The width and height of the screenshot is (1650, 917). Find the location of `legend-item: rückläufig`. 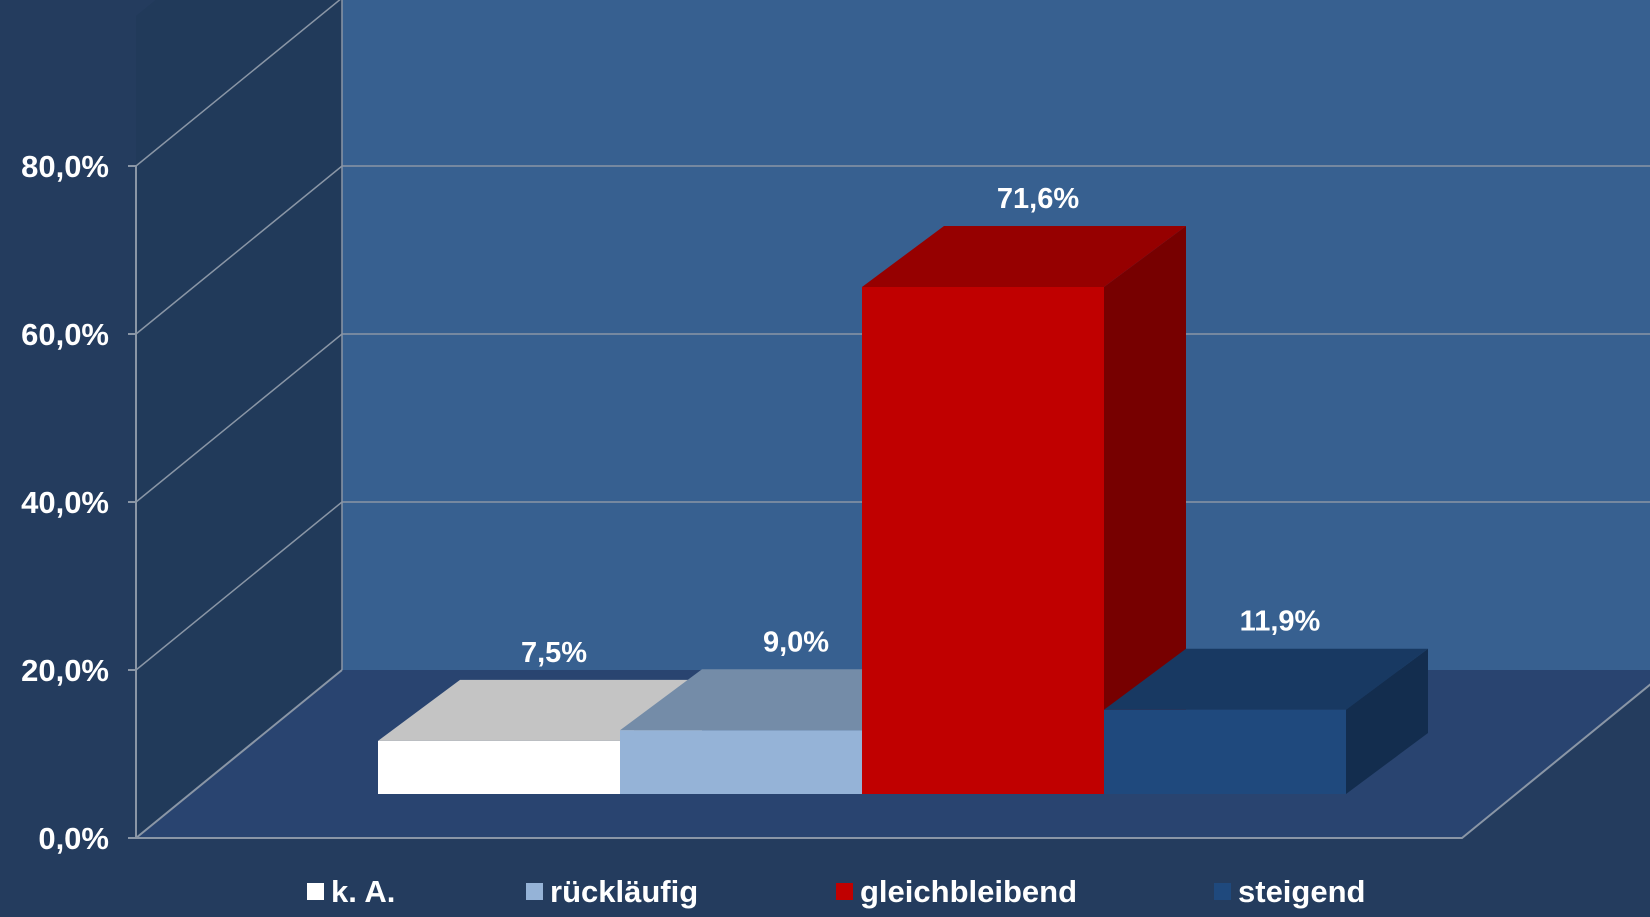

legend-item: rückläufig is located at coordinates (612, 891).